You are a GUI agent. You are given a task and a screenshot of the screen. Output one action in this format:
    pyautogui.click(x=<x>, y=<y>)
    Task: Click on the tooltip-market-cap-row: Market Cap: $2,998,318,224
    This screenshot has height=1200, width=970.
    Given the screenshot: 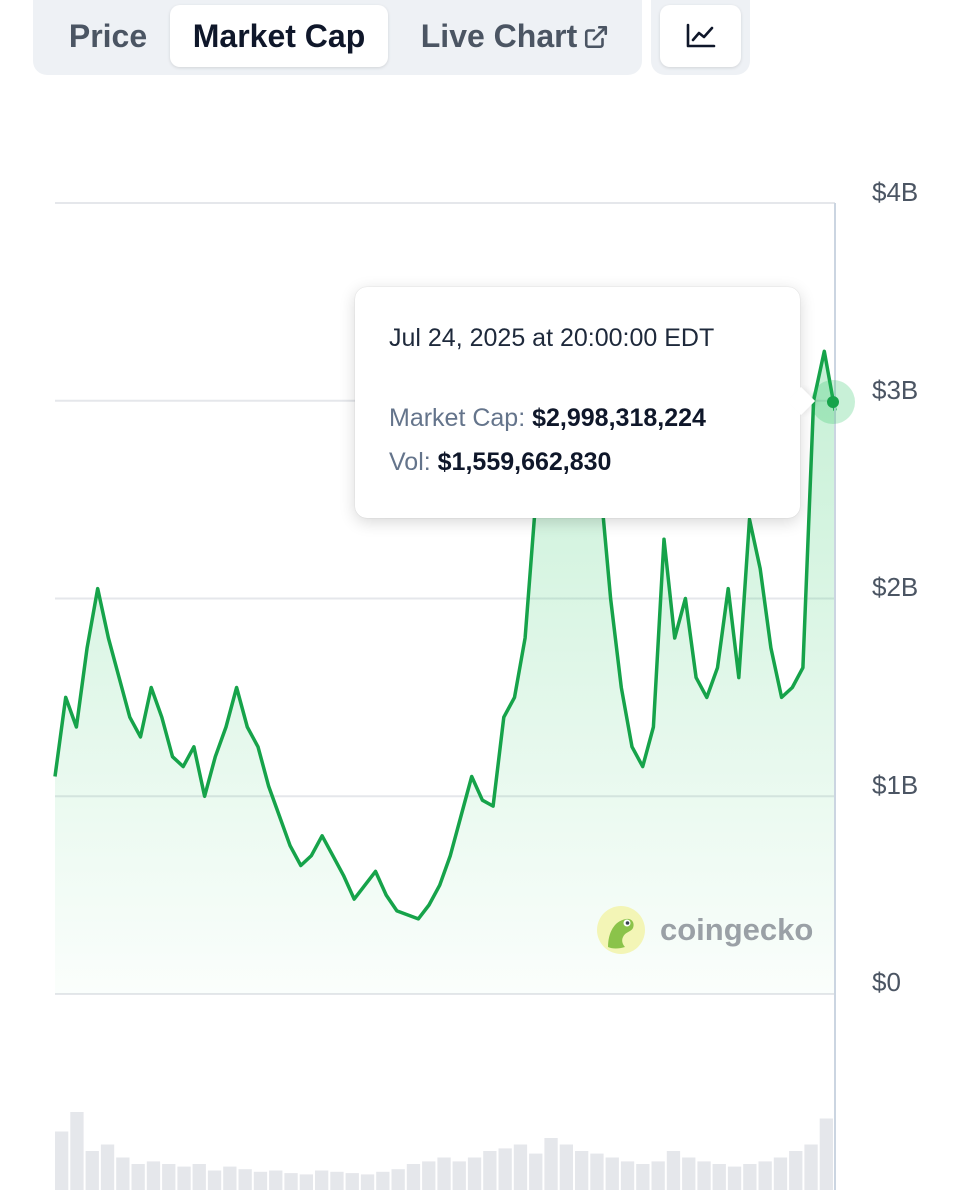 What is the action you would take?
    pyautogui.click(x=547, y=418)
    